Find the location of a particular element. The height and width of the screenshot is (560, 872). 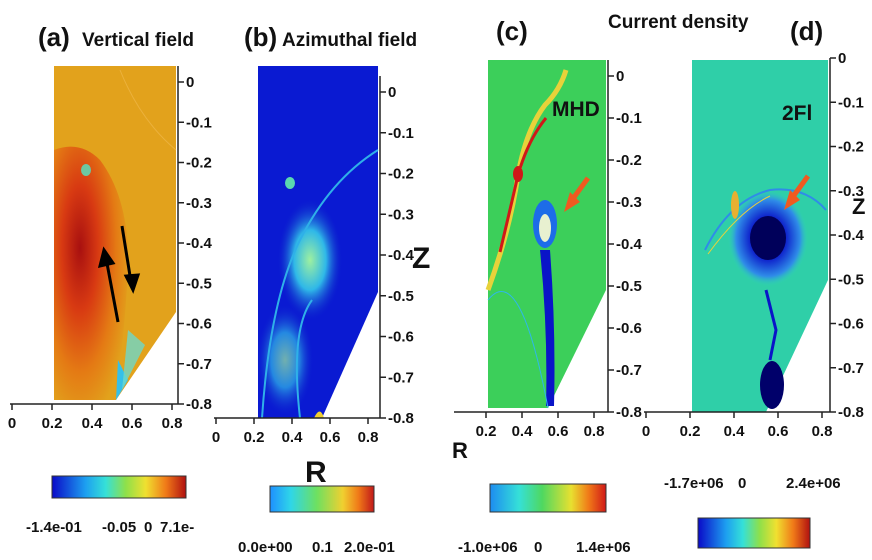

x-tick-label-b: 0.6 is located at coordinates (330, 437).